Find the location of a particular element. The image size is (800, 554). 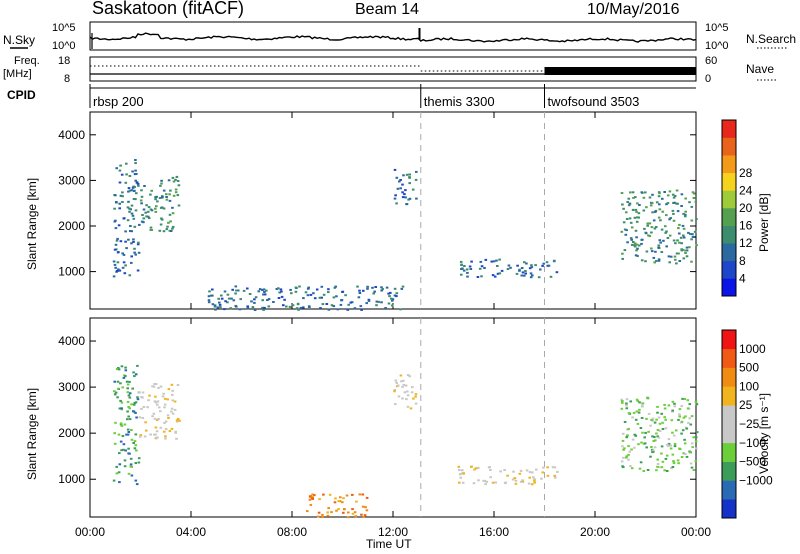

time-axis-label: Time UT is located at coordinates (389, 544).